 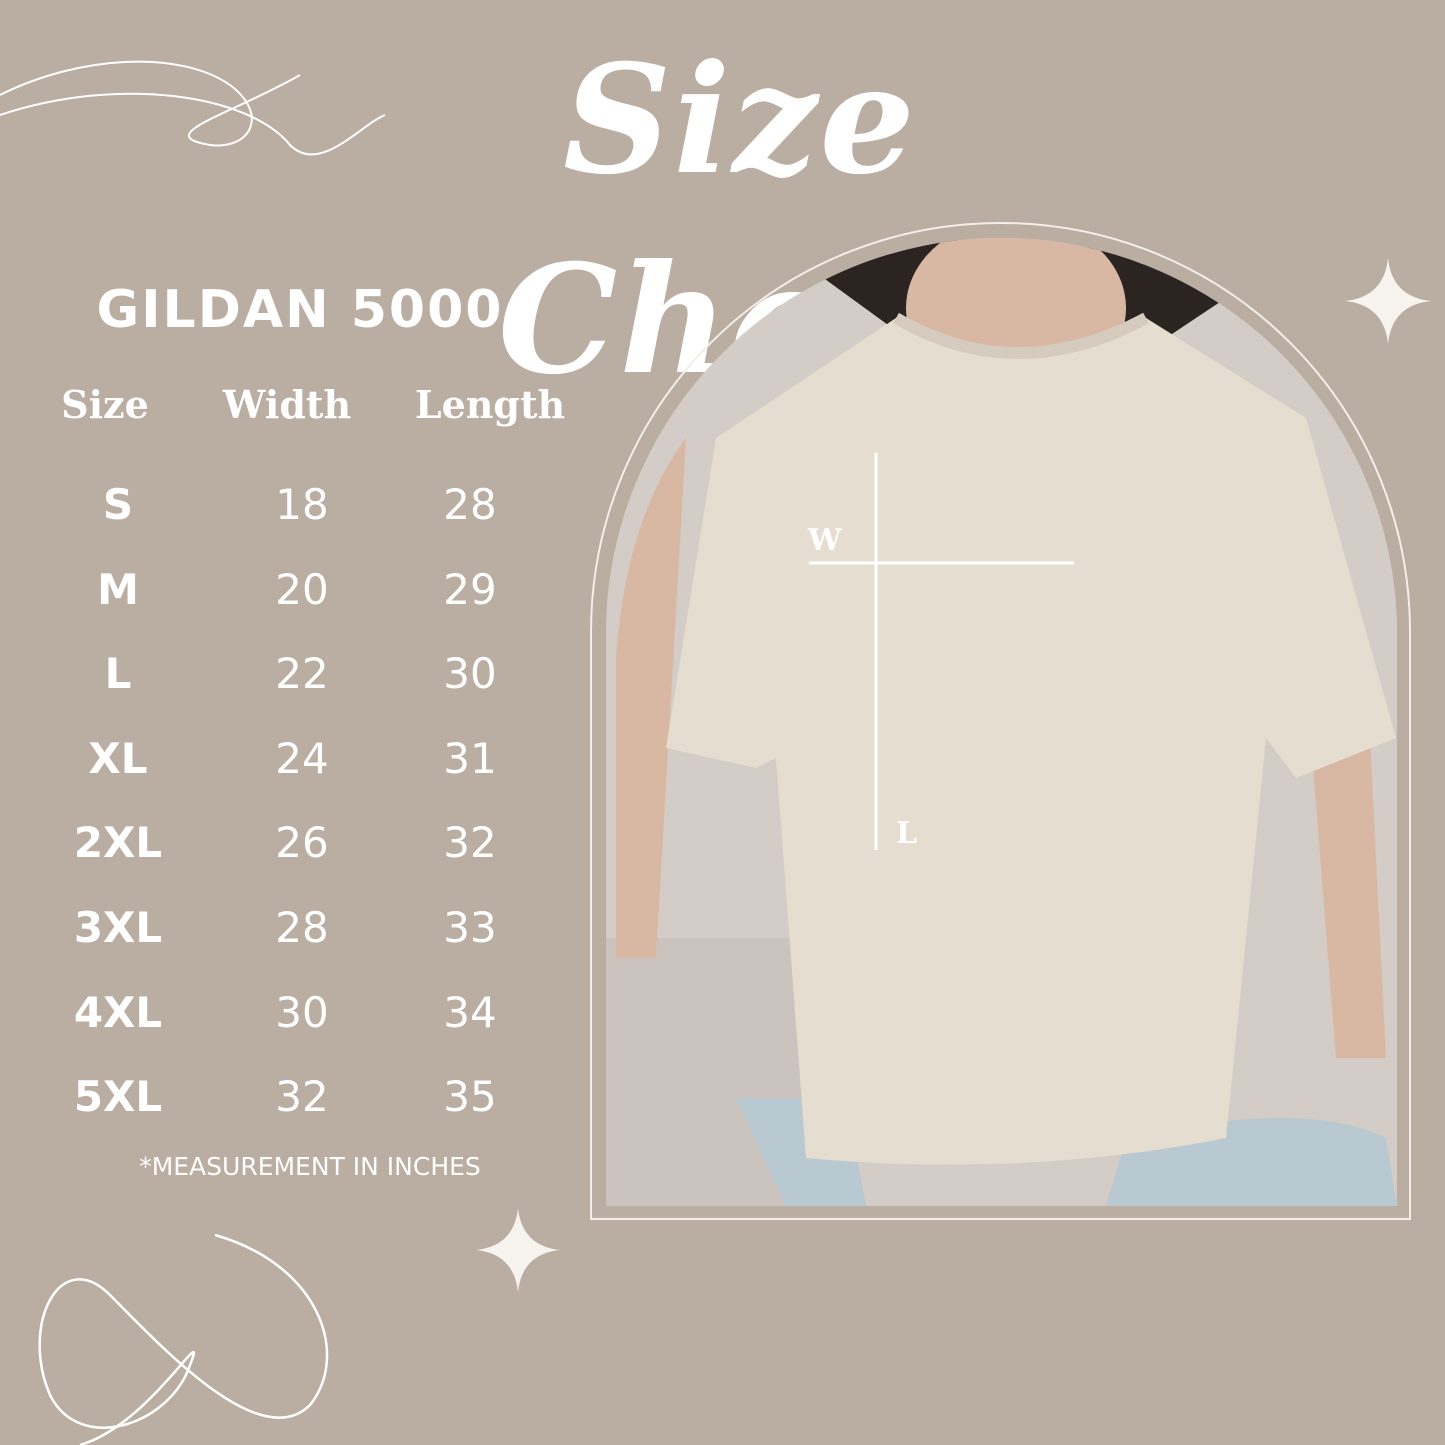 I want to click on length-cell: 30, so click(x=470, y=674).